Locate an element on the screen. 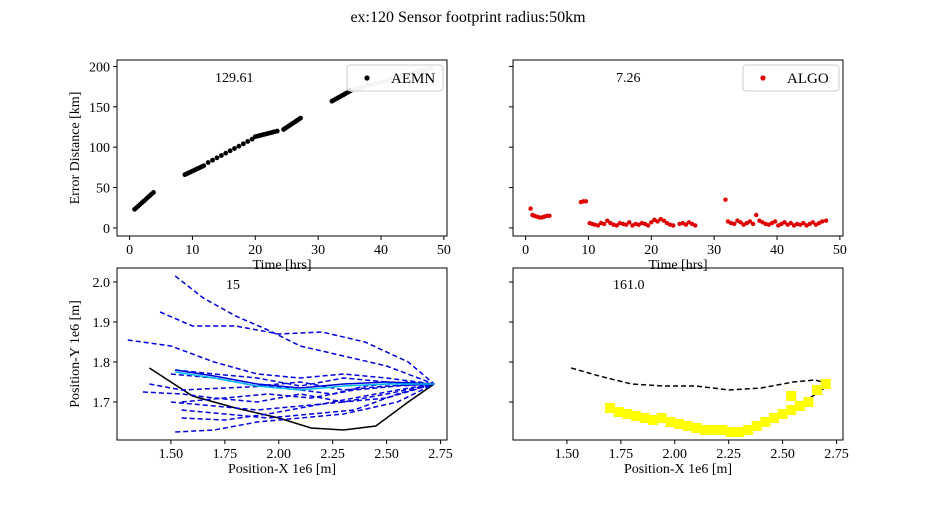 This screenshot has width=936, height=509. chart-bottom-right-x-tick-label: 2.25 is located at coordinates (728, 454).